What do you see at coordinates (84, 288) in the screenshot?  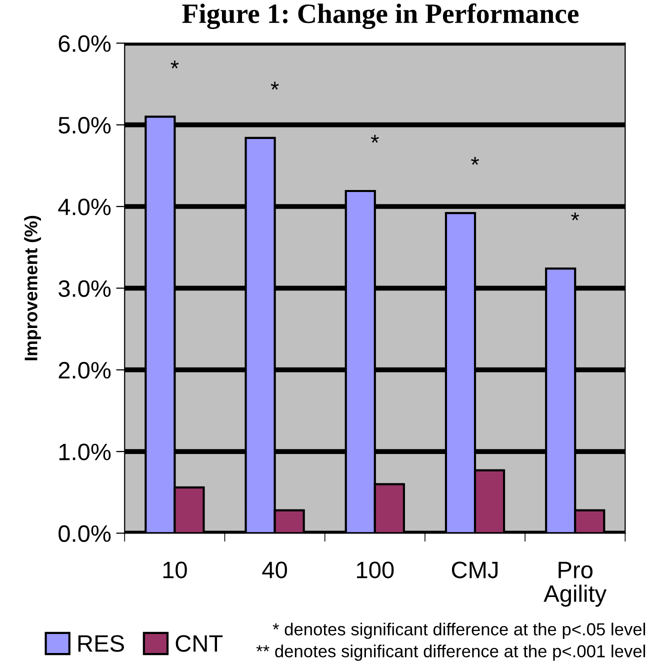 I see `y-tick-label: 3.0%` at bounding box center [84, 288].